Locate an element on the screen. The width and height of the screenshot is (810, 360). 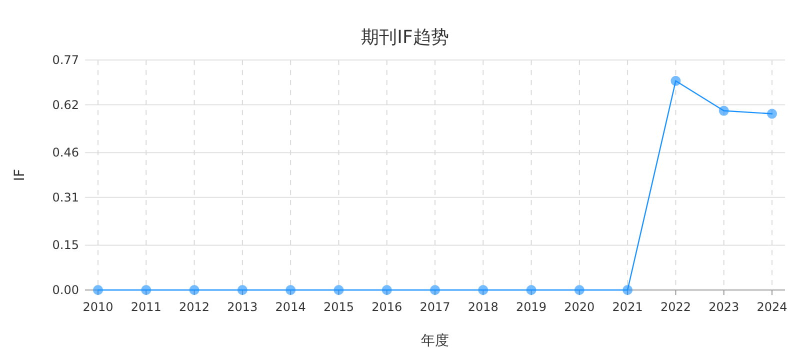
x-tick-label: 2022 is located at coordinates (675, 307).